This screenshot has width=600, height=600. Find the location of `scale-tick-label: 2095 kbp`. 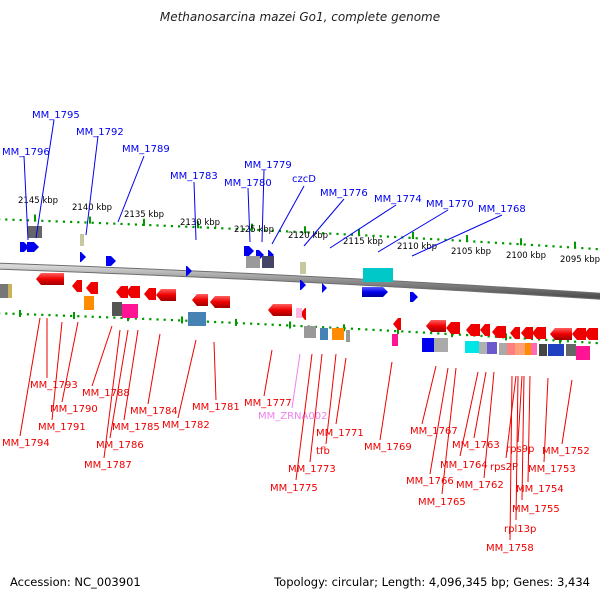

scale-tick-label: 2095 kbp is located at coordinates (580, 260).